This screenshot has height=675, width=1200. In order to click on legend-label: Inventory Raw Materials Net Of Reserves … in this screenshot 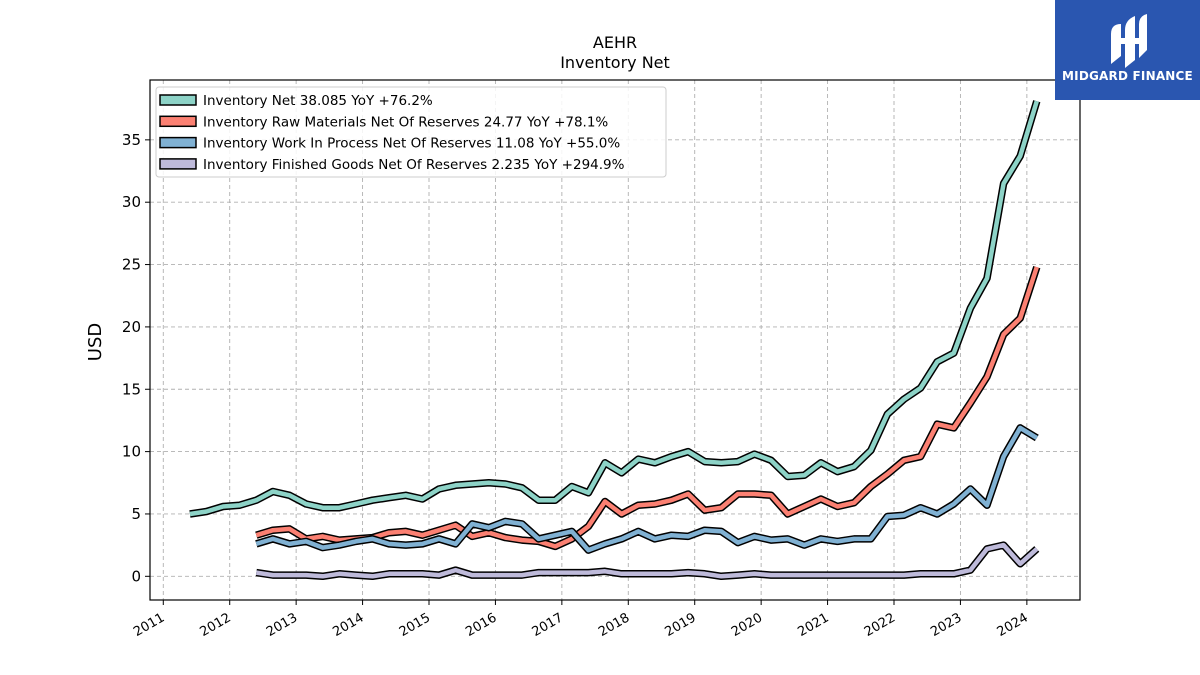, I will do `click(405, 122)`.